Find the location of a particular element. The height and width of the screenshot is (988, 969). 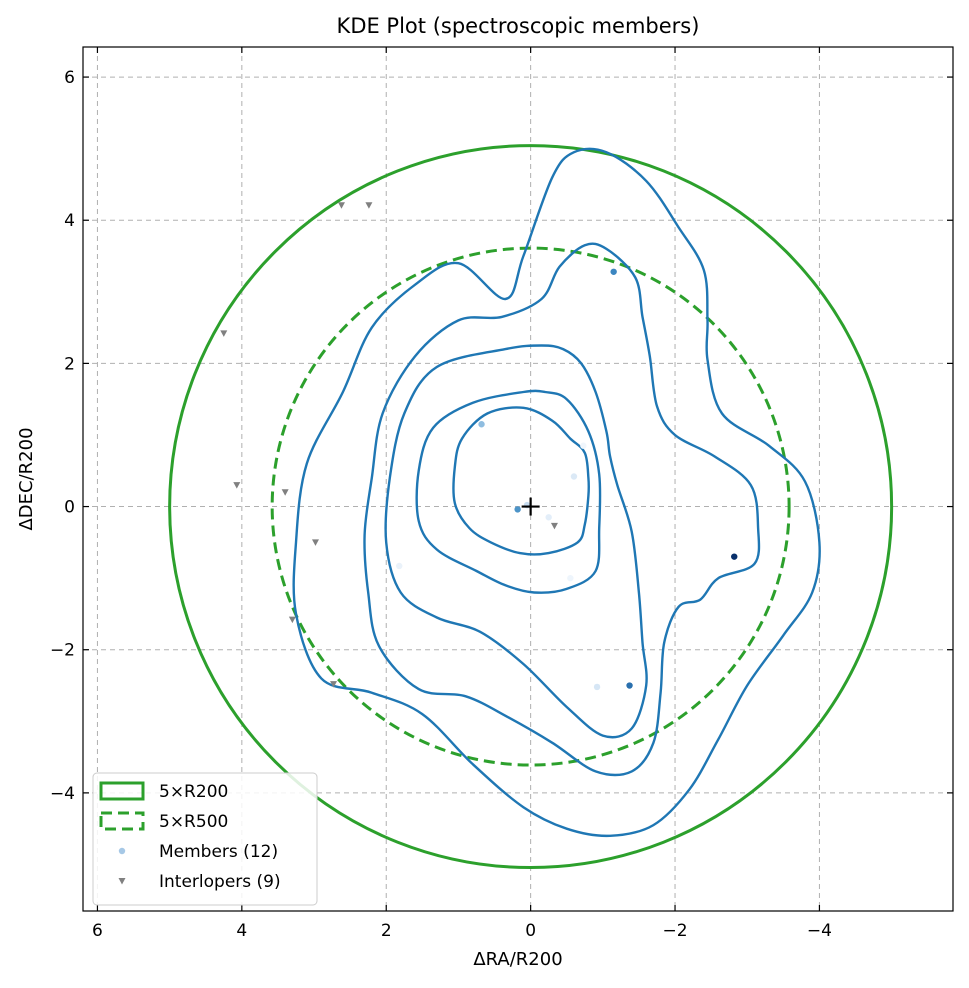

legend-entry: Members (12) is located at coordinates (198, 852).